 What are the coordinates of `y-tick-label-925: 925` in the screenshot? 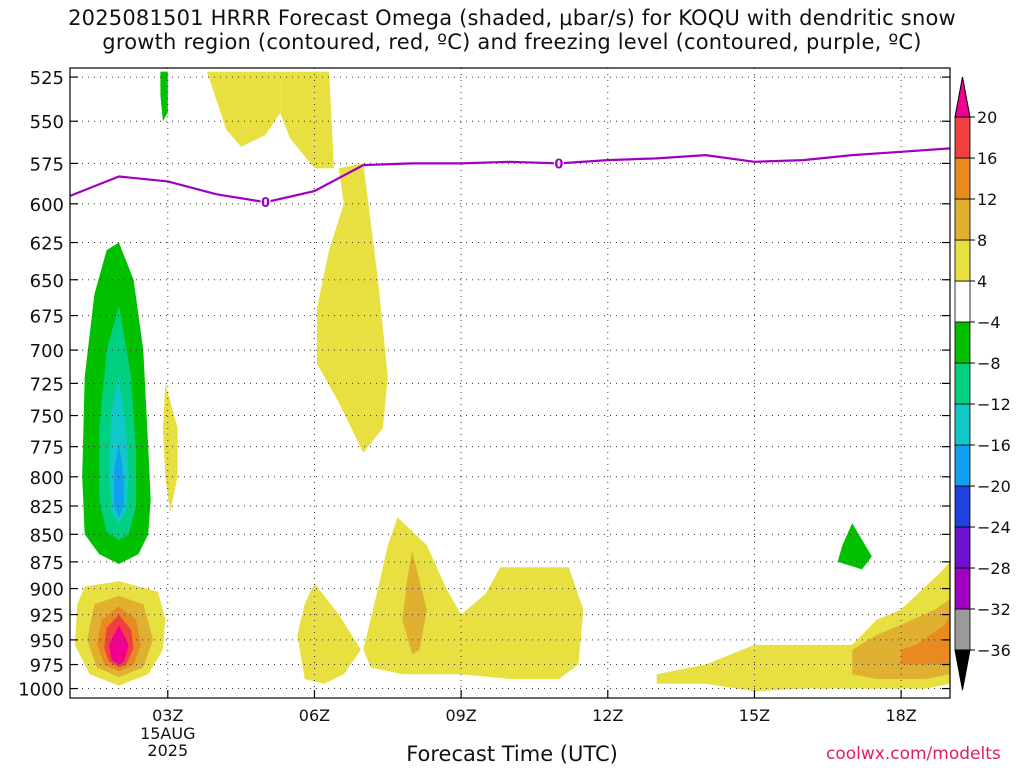 It's located at (47, 616).